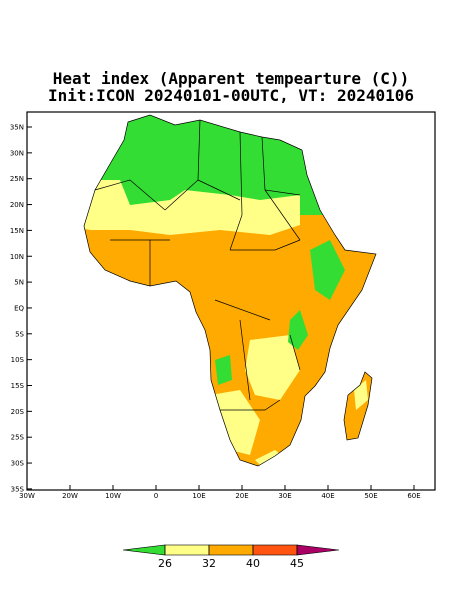 This screenshot has width=463, height=600. What do you see at coordinates (18, 464) in the screenshot?
I see `lat-label: 30S` at bounding box center [18, 464].